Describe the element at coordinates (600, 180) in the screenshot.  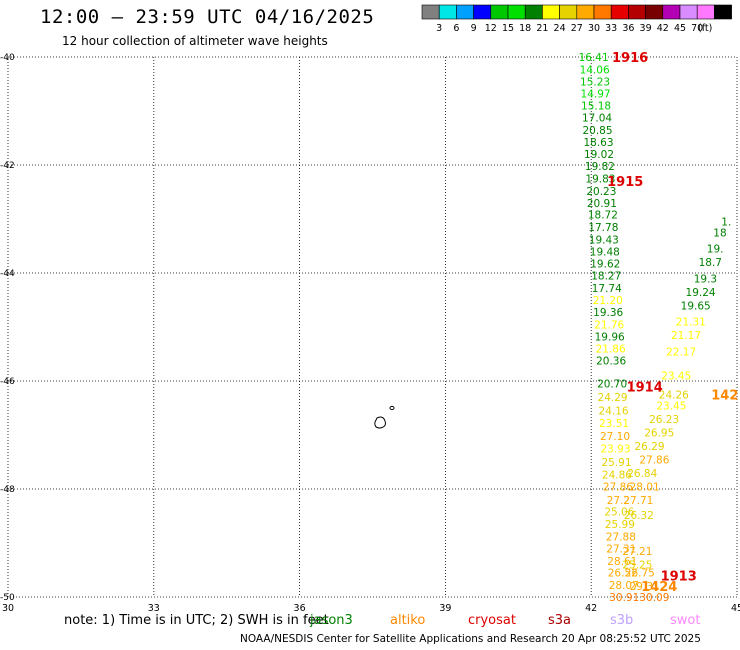
I see `wave-height-value: 19.83` at that location.